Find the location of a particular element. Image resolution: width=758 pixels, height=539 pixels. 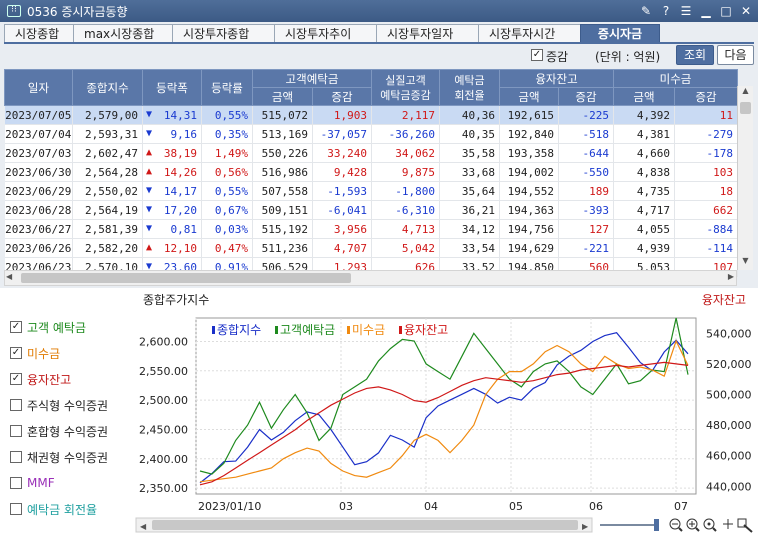

table-cell: 2023/06/30 is located at coordinates (38, 172).